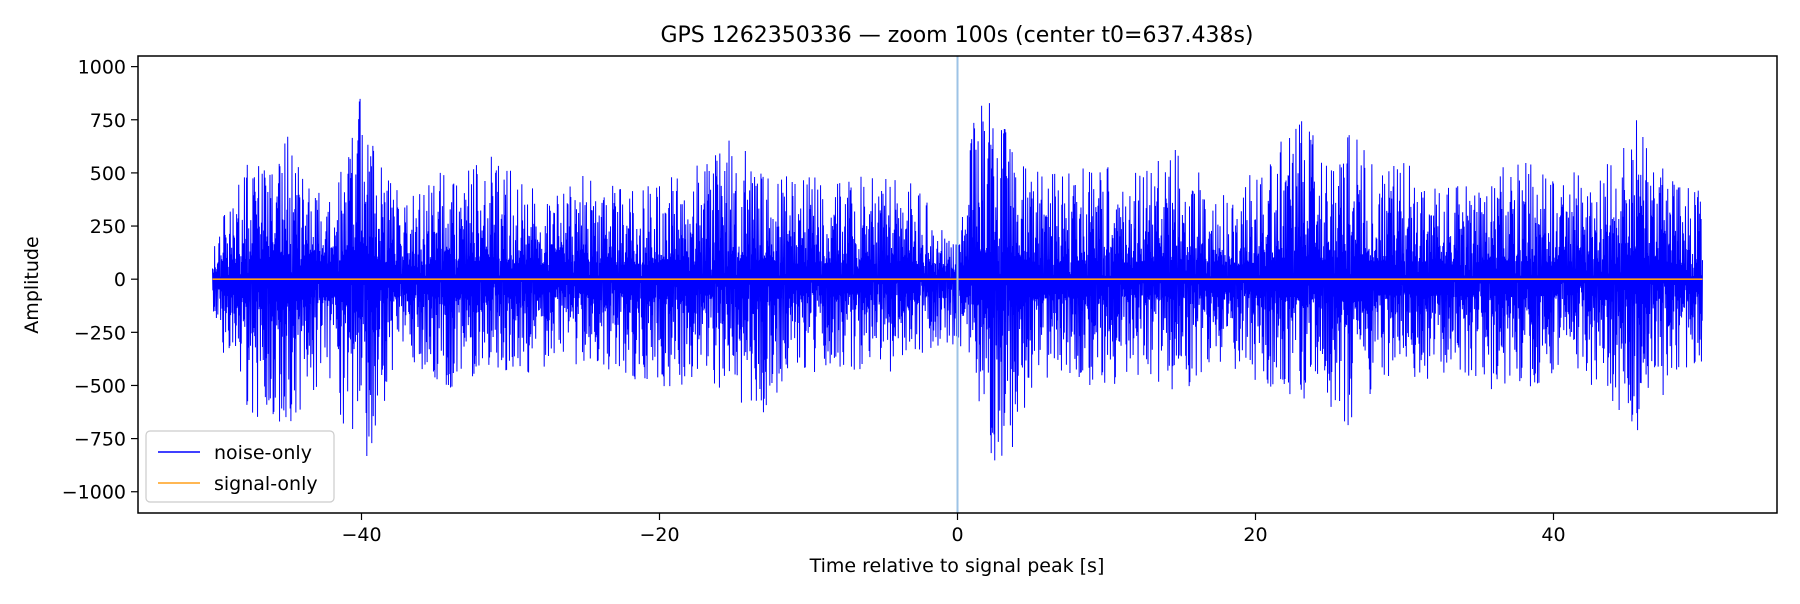  What do you see at coordinates (659, 535) in the screenshot?
I see `x-tick-label: −20` at bounding box center [659, 535].